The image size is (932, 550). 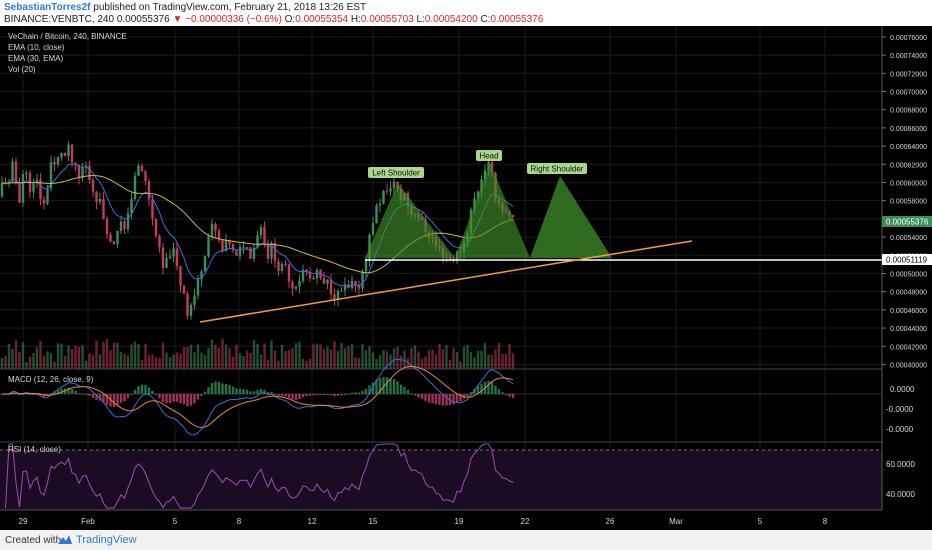 I want to click on time-axis, so click(x=466, y=520).